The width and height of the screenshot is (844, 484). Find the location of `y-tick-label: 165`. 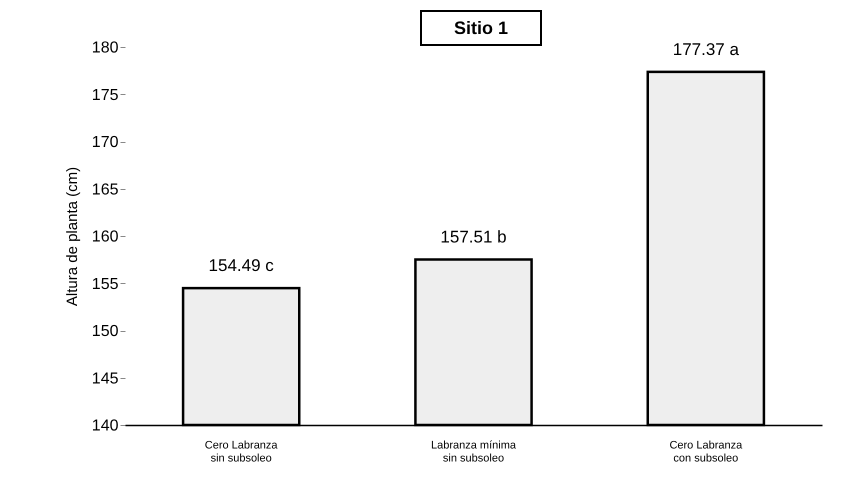

y-tick-label: 165 is located at coordinates (105, 189).